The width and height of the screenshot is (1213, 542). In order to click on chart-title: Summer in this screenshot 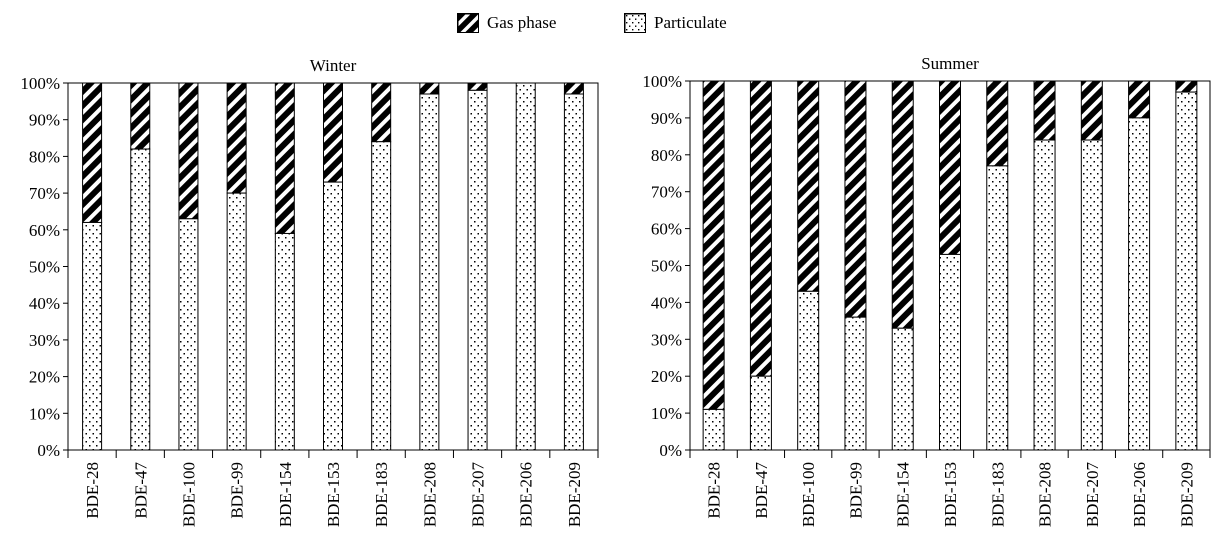, I will do `click(950, 63)`.